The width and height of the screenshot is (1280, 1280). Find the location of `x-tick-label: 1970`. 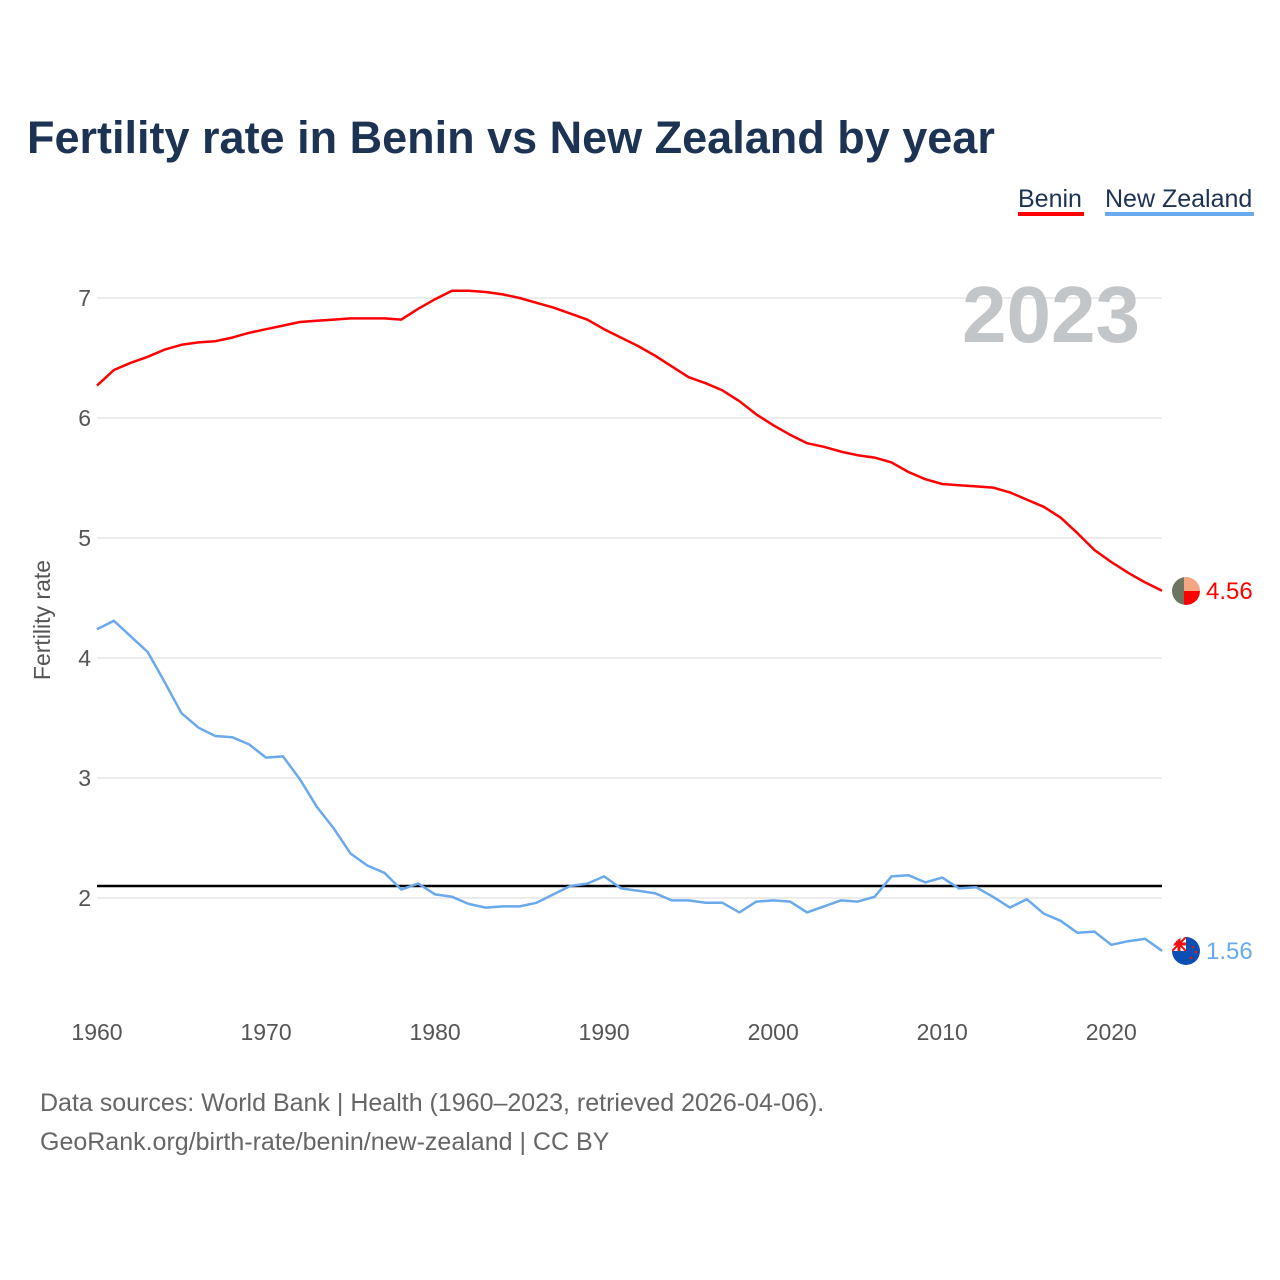

x-tick-label: 1970 is located at coordinates (265, 1032).